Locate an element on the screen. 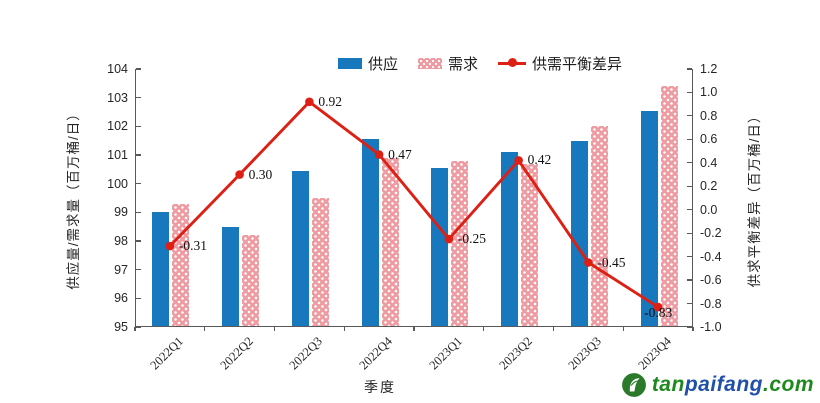 This screenshot has height=403, width=820. line-value-label: -0.45 is located at coordinates (611, 262).